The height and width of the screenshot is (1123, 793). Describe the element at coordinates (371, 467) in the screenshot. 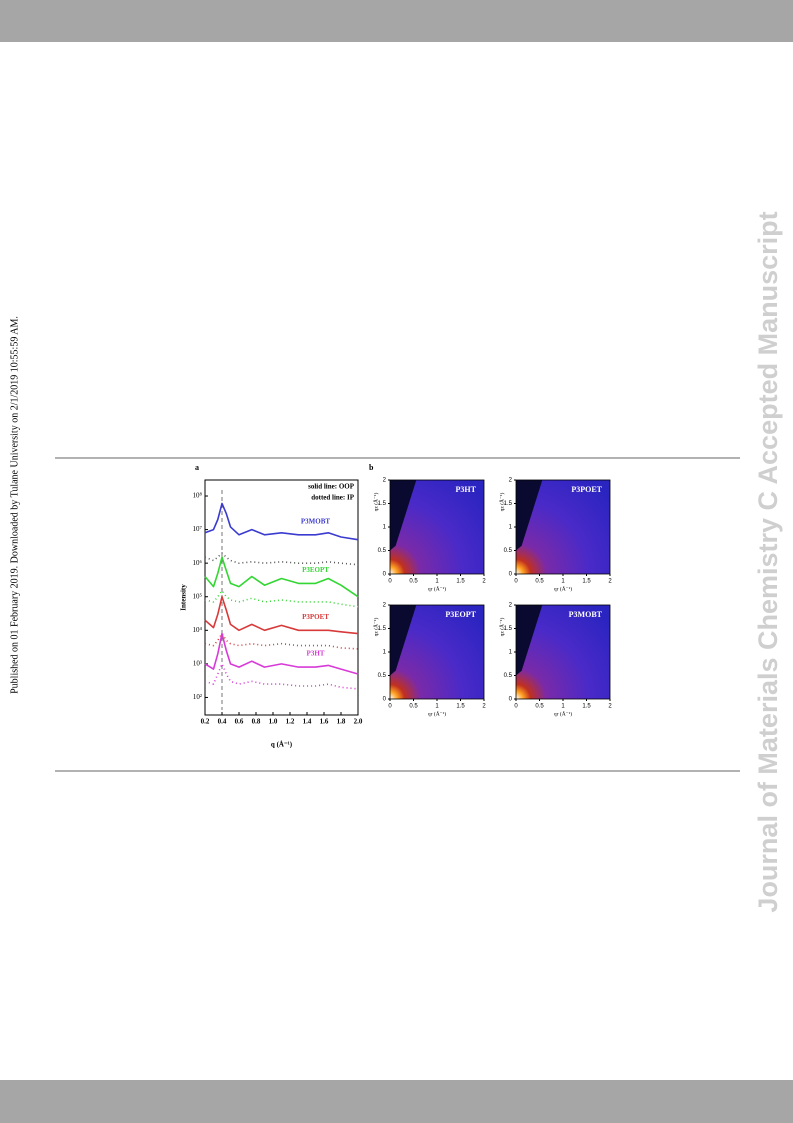

I see `panel-letter: b` at that location.